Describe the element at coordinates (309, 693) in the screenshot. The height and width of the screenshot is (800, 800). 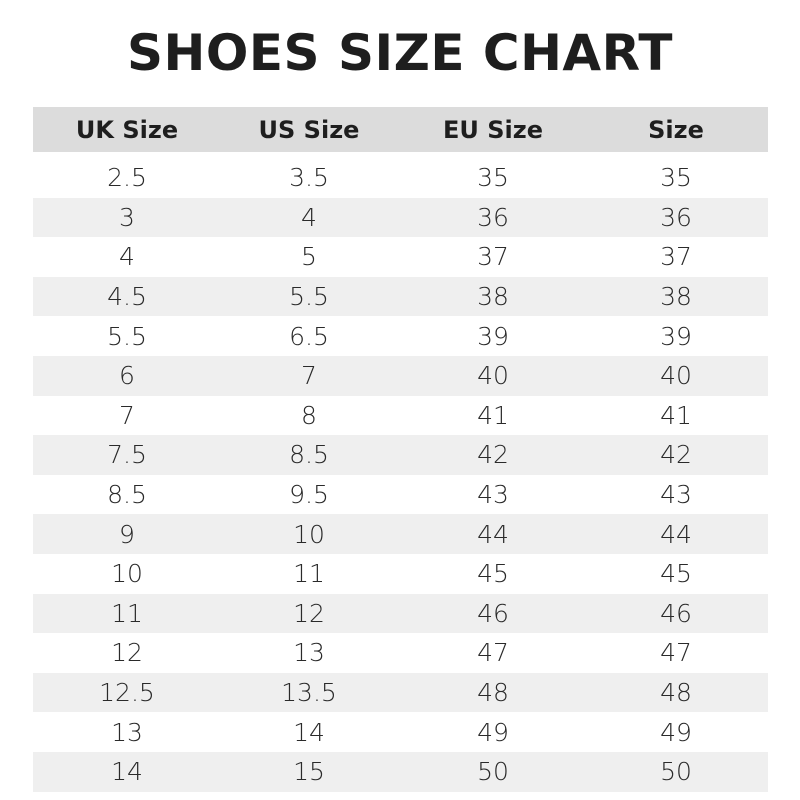
I see `table-cell: 13.5` at that location.